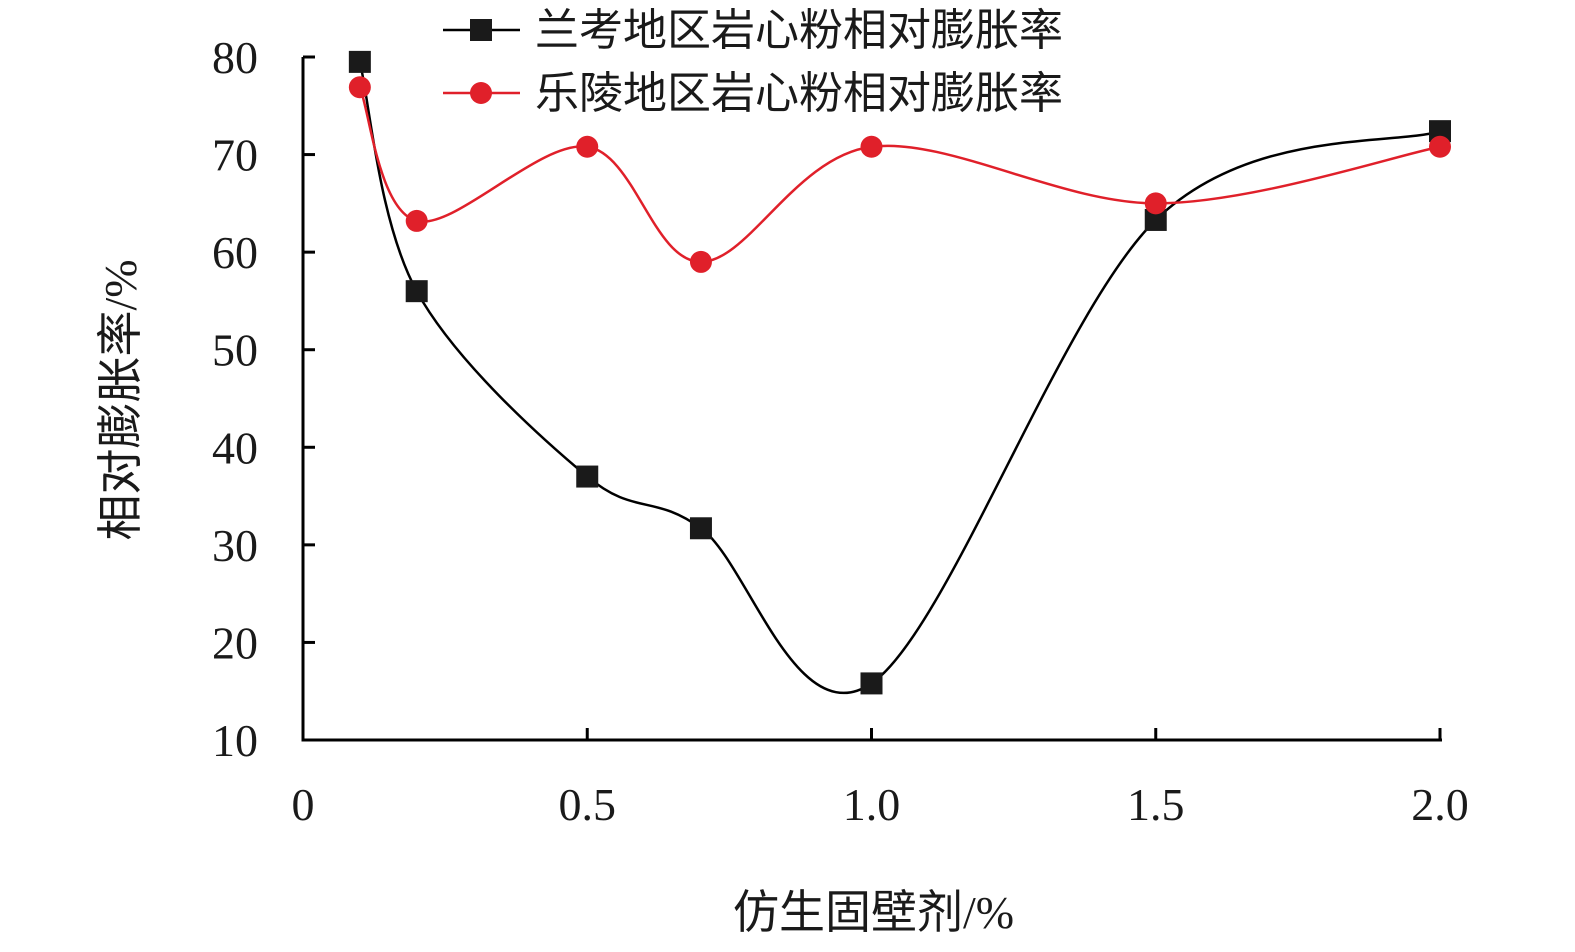 The width and height of the screenshot is (1575, 952). Describe the element at coordinates (1440, 804) in the screenshot. I see `x-tick-label: 2.0` at that location.